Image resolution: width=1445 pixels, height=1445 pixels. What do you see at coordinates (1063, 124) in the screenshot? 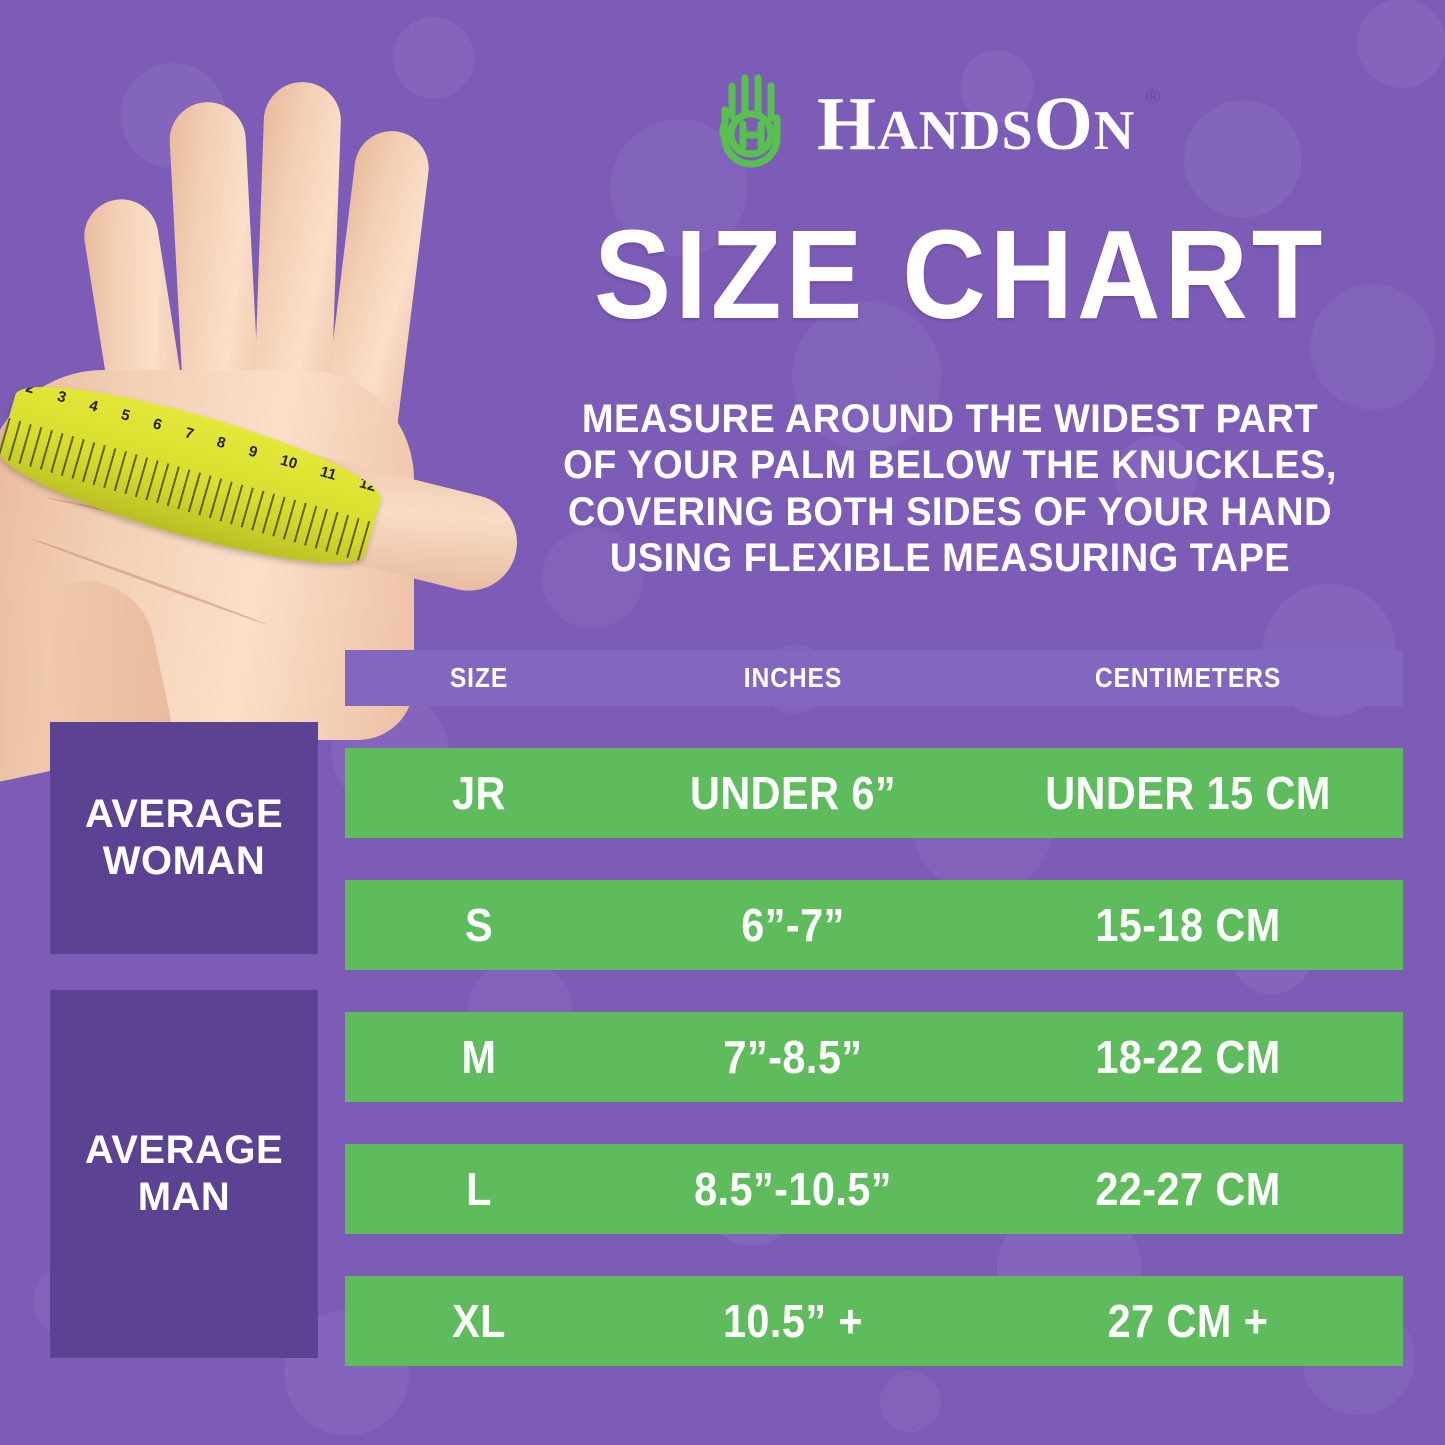
I see `wordmark-o: O` at bounding box center [1063, 124].